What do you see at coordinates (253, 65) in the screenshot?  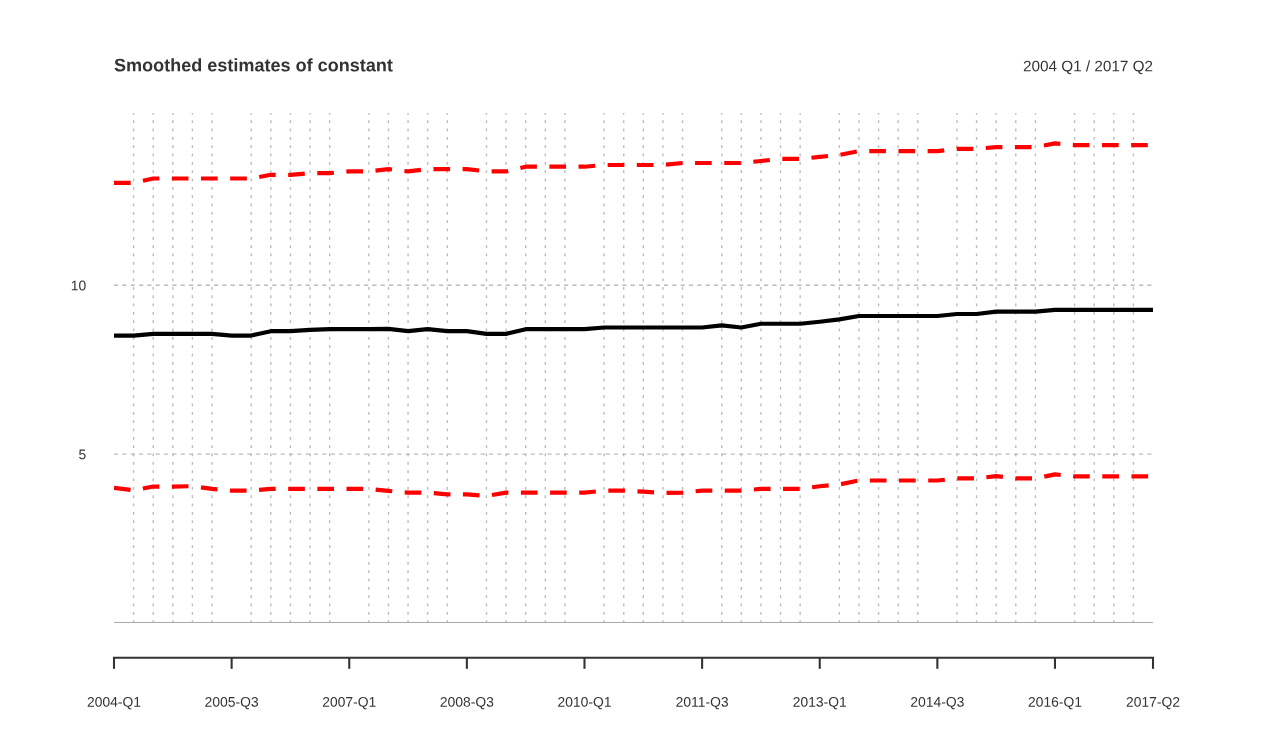 I see `chart-title: Smoothed estimates of constant` at bounding box center [253, 65].